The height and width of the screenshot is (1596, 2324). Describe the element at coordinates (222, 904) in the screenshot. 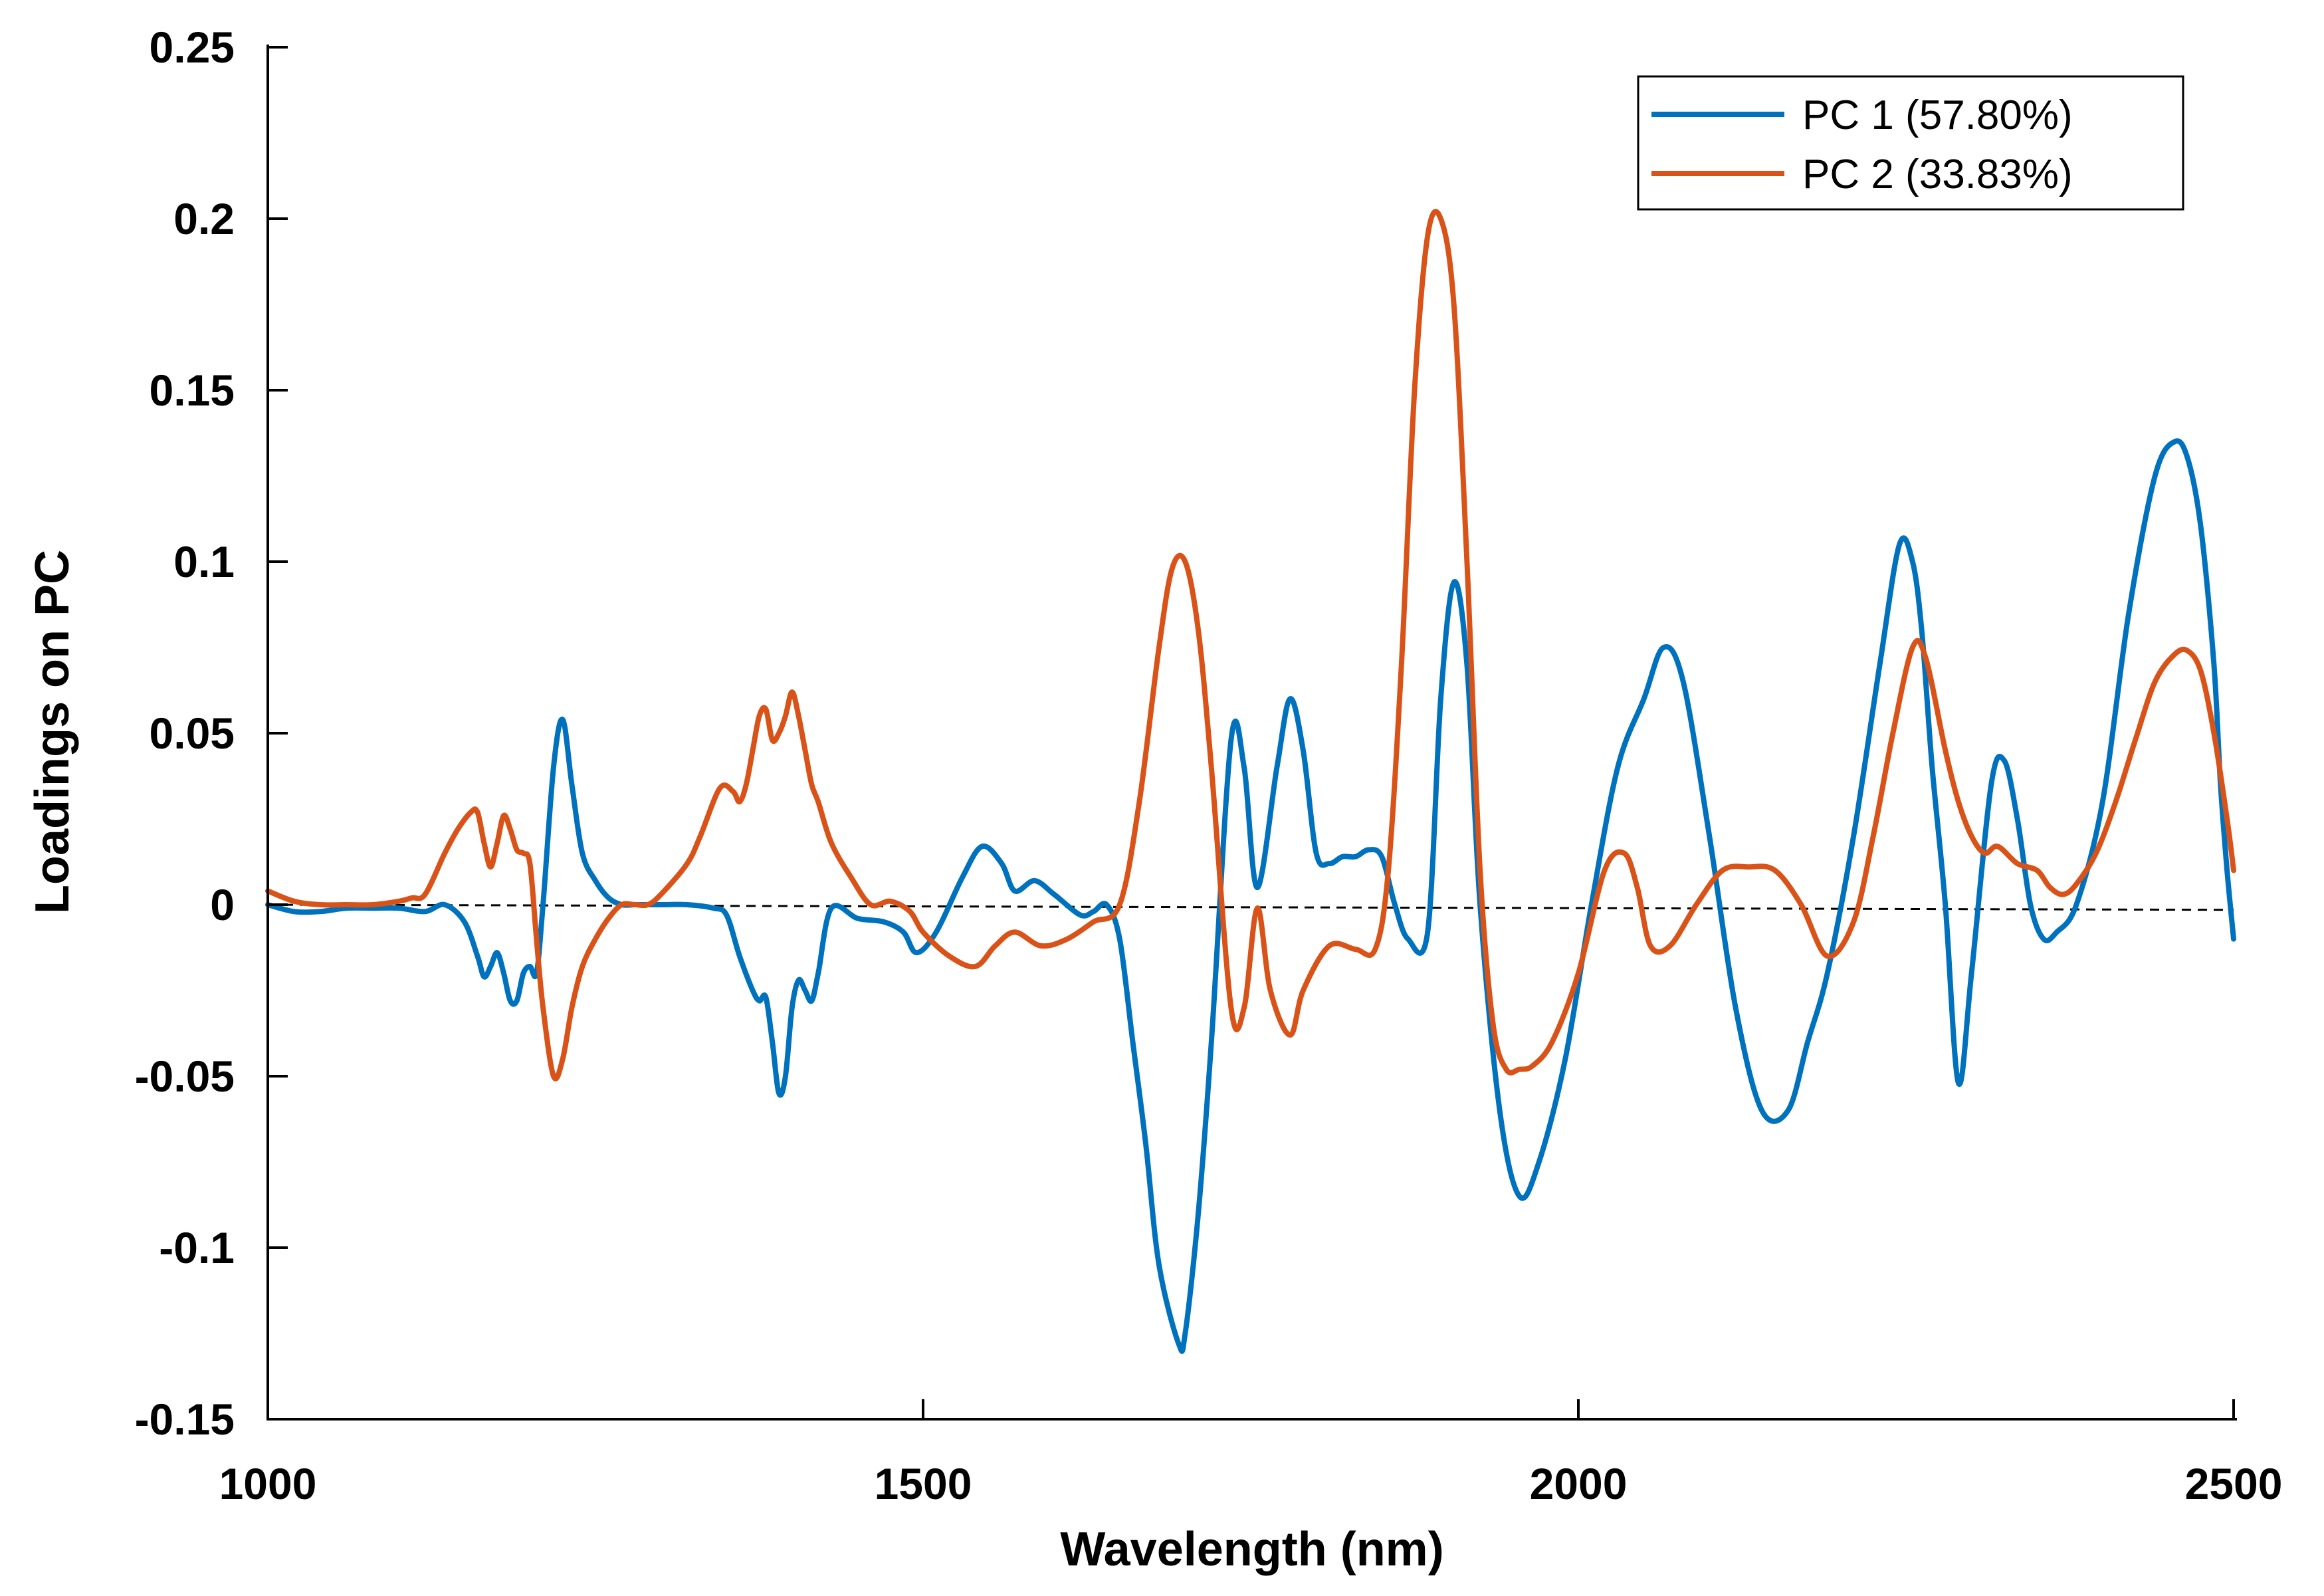

I see `y-tick-label: 0` at that location.